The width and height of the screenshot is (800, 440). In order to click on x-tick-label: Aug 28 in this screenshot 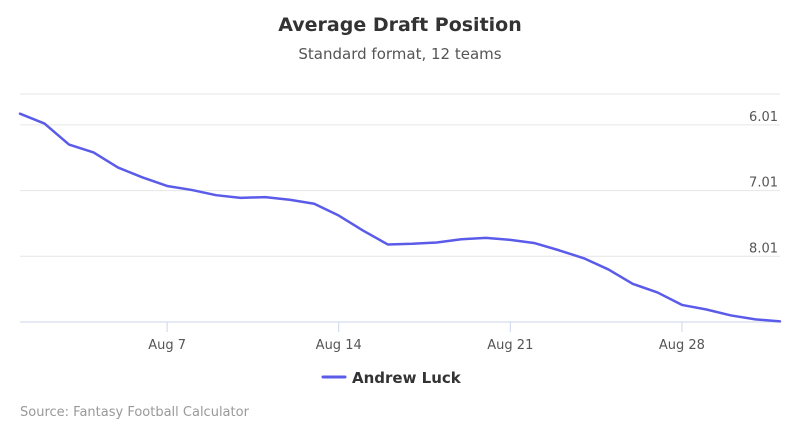, I will do `click(682, 345)`.